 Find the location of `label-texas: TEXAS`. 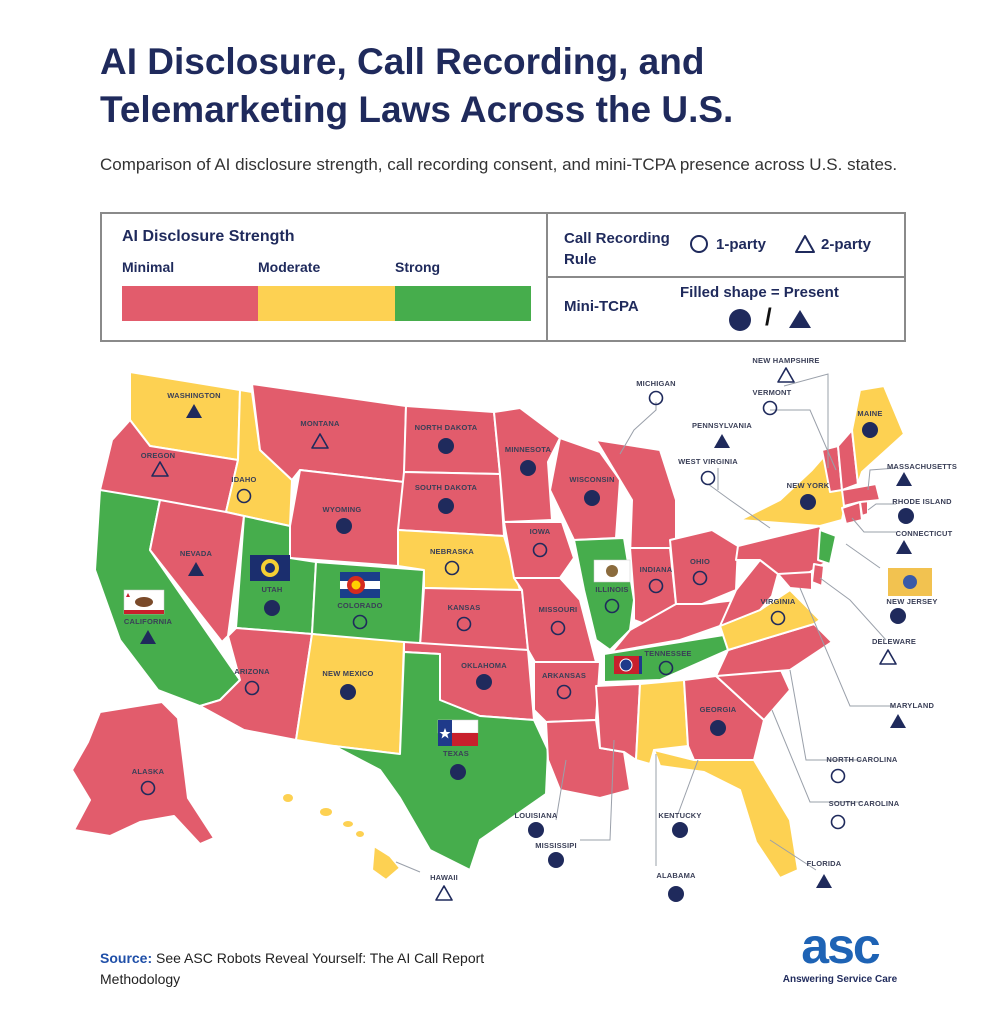

label-texas: TEXAS is located at coordinates (456, 753).